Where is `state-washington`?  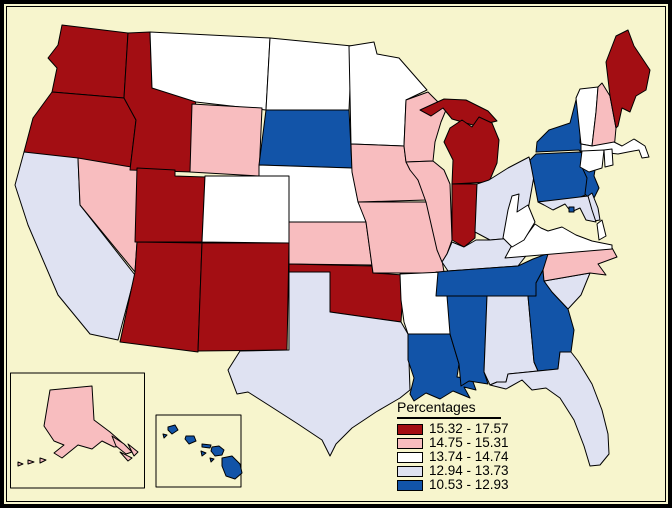
state-washington is located at coordinates (88, 61).